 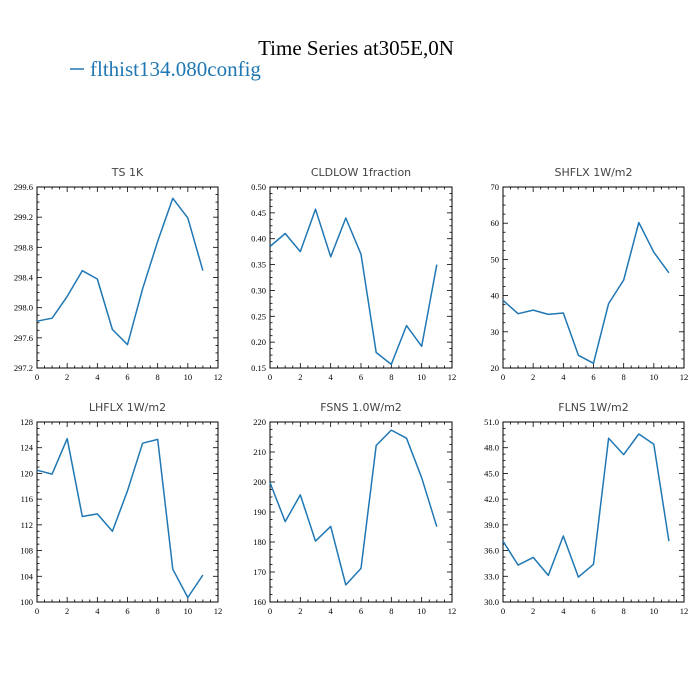 What do you see at coordinates (26, 473) in the screenshot?
I see `y-tick-label: 120` at bounding box center [26, 473].